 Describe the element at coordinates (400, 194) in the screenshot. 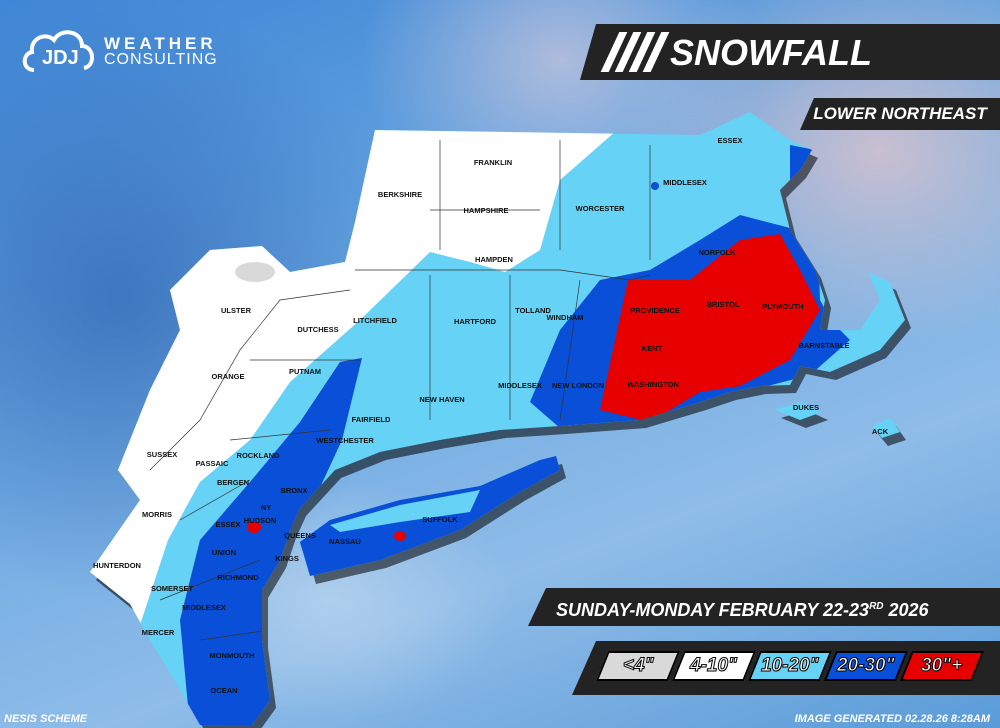

I see `county-label: BERKSHIRE` at that location.